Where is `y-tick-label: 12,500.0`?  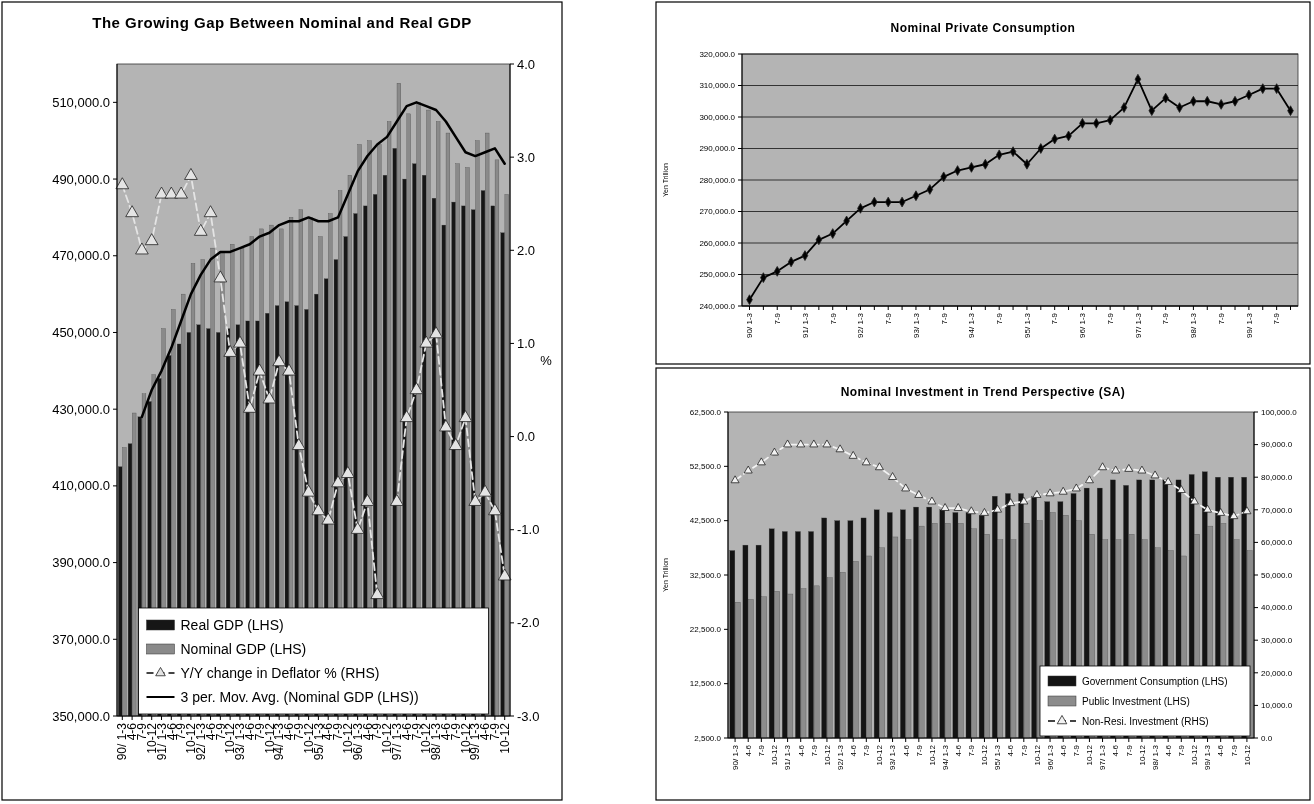 y-tick-label: 12,500.0 is located at coordinates (705, 684).